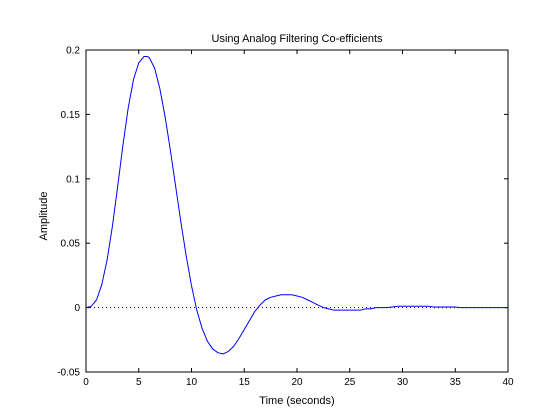 The width and height of the screenshot is (560, 420). Describe the element at coordinates (350, 382) in the screenshot. I see `x-tick-label: 25` at that location.